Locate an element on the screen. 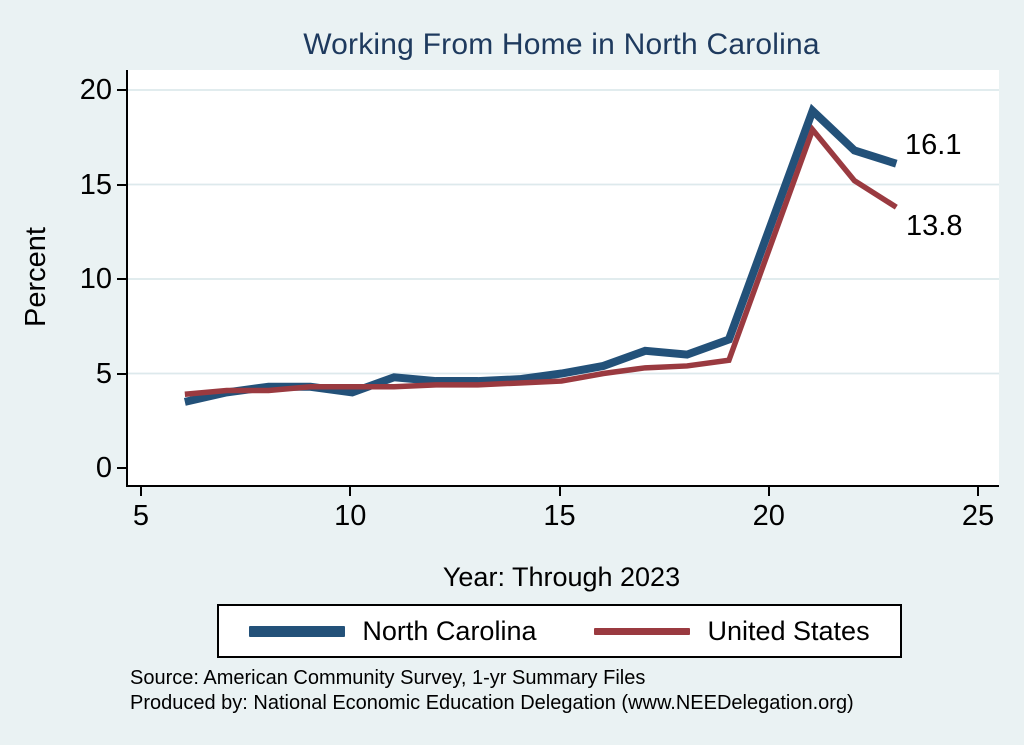 This screenshot has height=745, width=1024. nc-line-swatch is located at coordinates (297, 631).